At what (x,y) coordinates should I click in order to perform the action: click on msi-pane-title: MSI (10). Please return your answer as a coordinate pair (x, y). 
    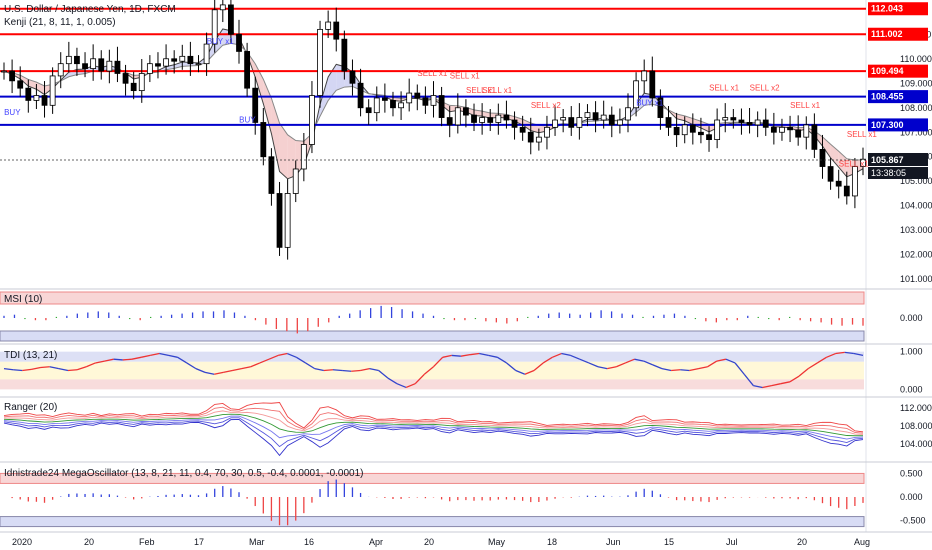
    Looking at the image, I should click on (23, 299).